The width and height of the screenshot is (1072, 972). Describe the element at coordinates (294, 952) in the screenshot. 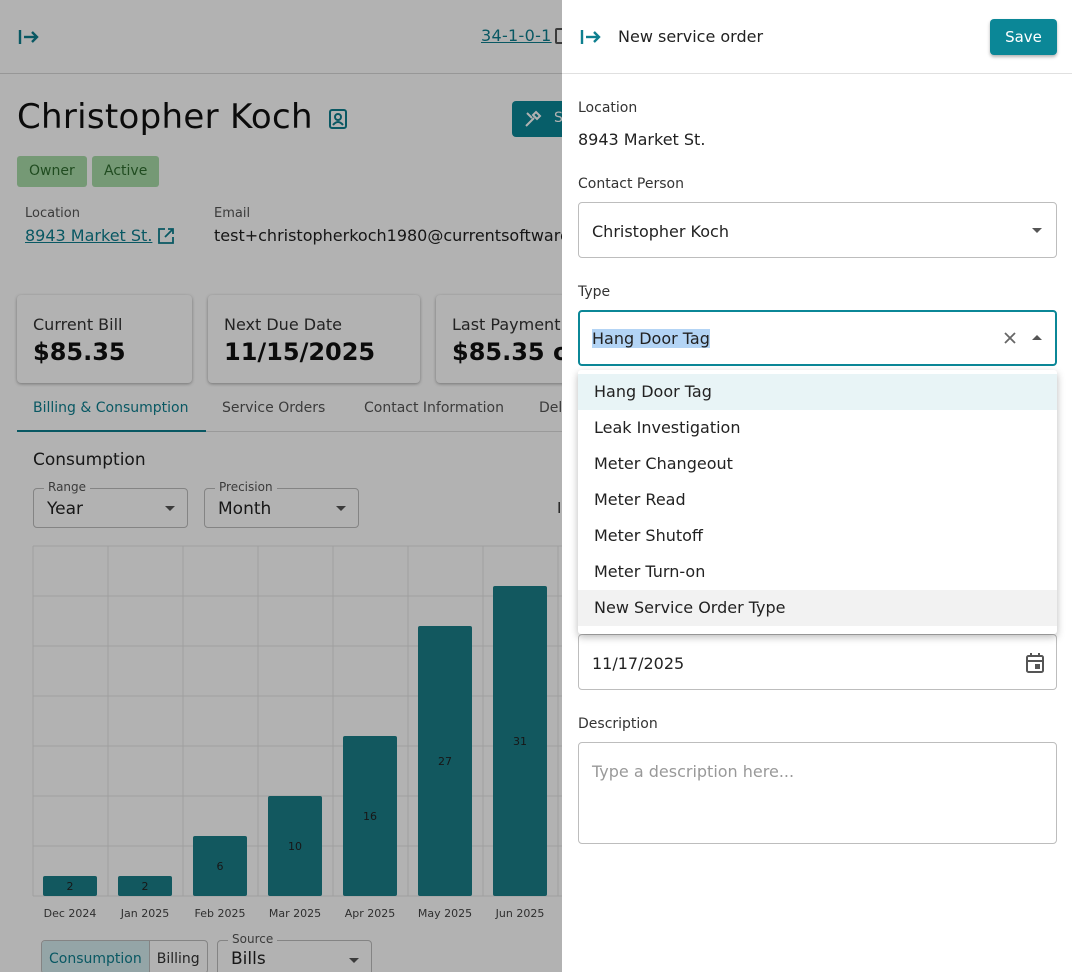

I see `source-select: Source Bills` at that location.